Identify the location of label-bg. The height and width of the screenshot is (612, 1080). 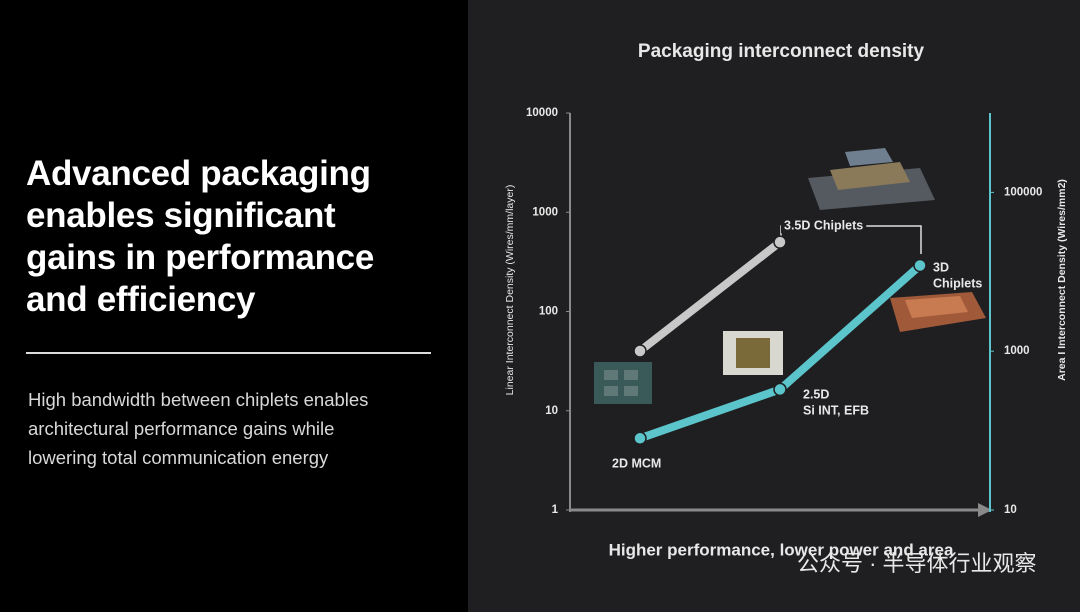
(824, 225).